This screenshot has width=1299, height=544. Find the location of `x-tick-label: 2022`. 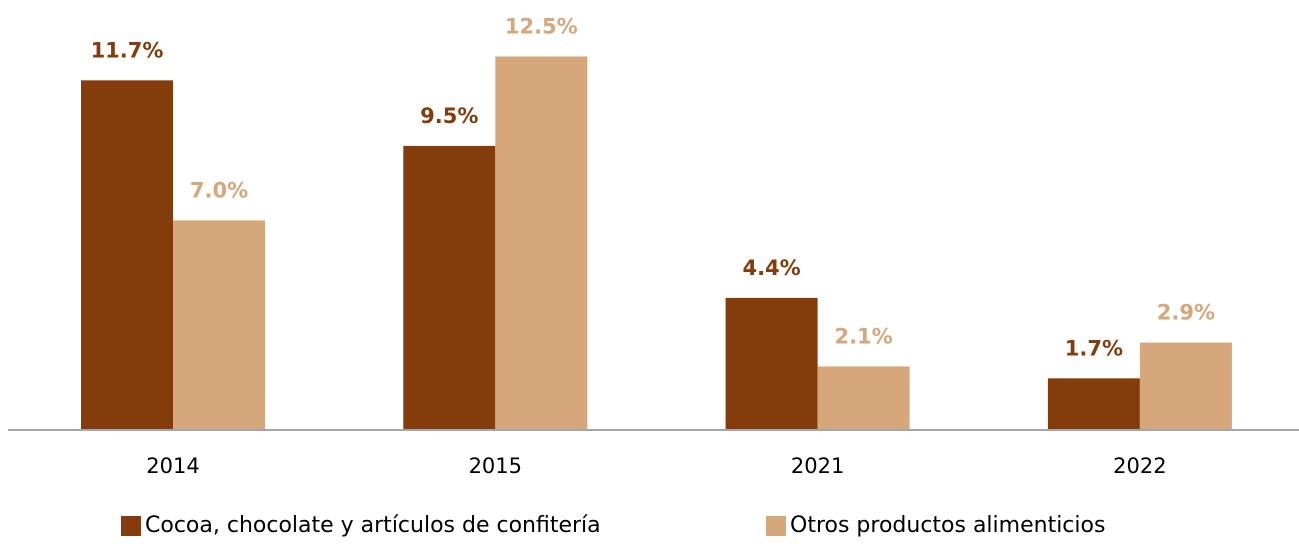

x-tick-label: 2022 is located at coordinates (1139, 466).